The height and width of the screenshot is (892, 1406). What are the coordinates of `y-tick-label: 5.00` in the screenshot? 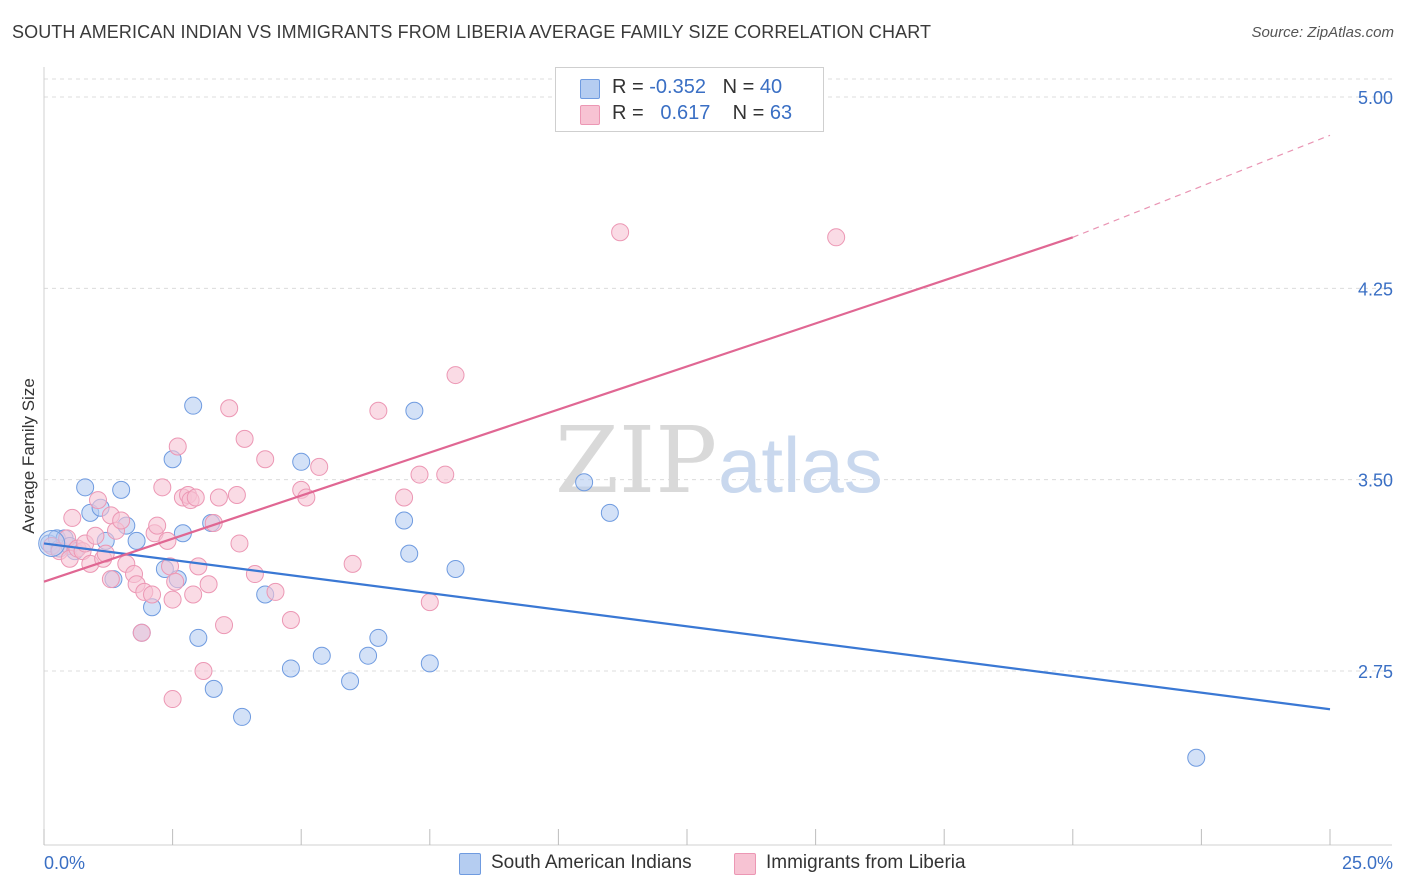 It's located at (1375, 98).